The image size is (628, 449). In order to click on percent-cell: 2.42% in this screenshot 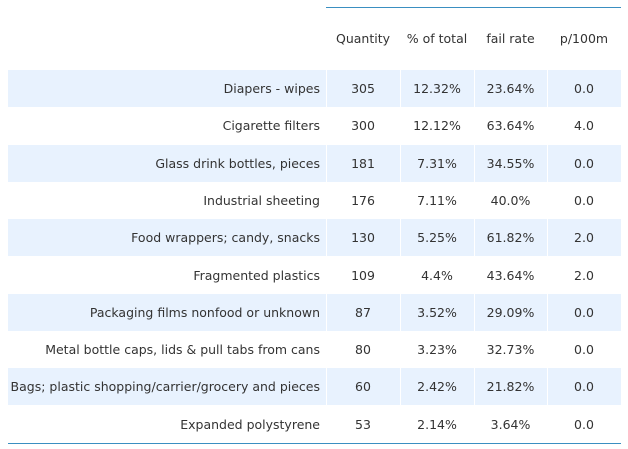, I will do `click(437, 387)`.